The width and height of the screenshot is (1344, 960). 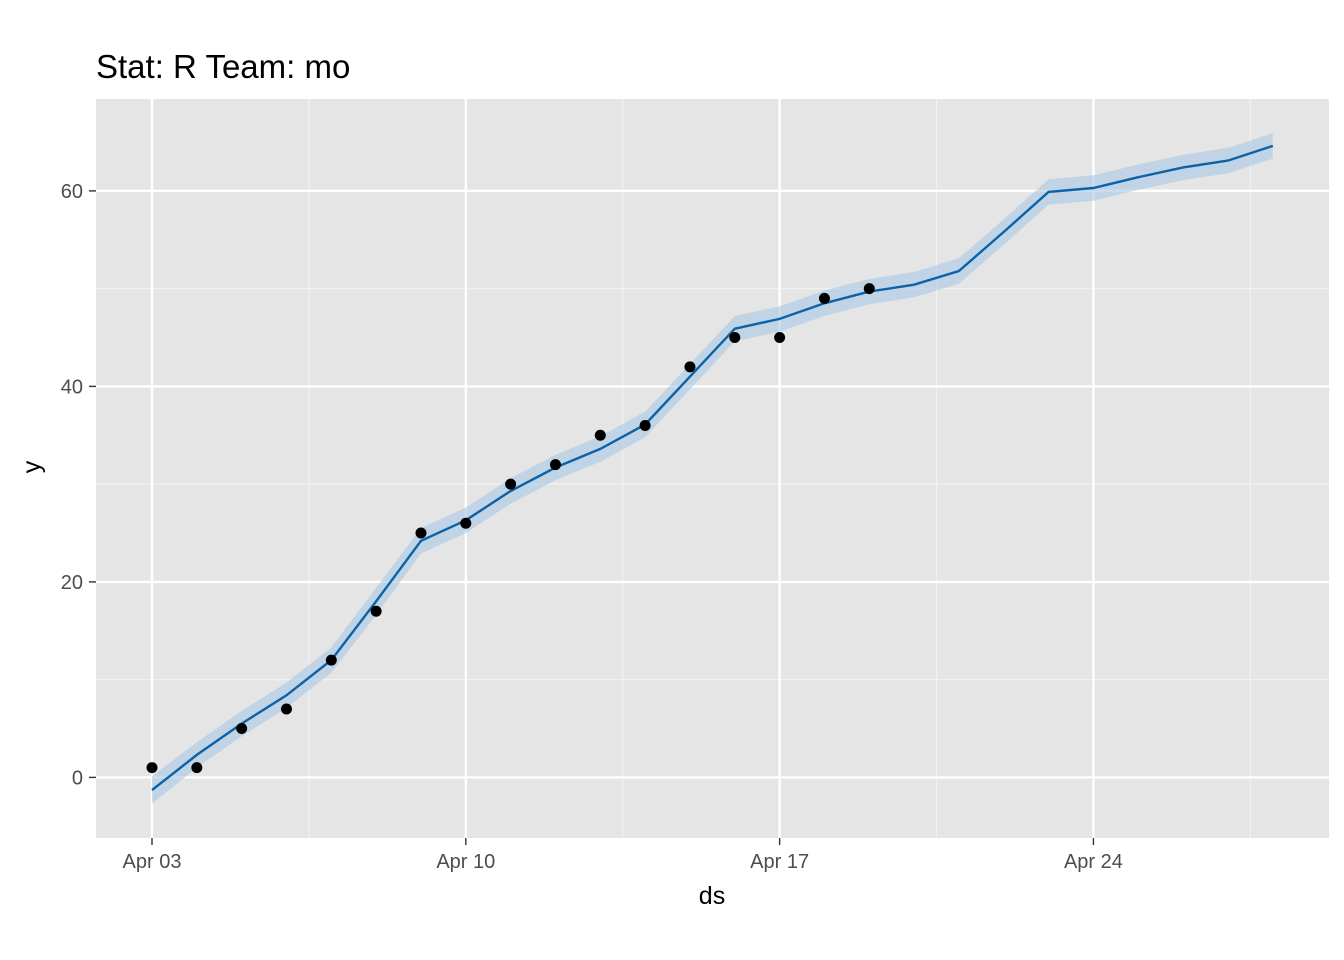 I want to click on x-tick-label: Apr 17, so click(x=779, y=862).